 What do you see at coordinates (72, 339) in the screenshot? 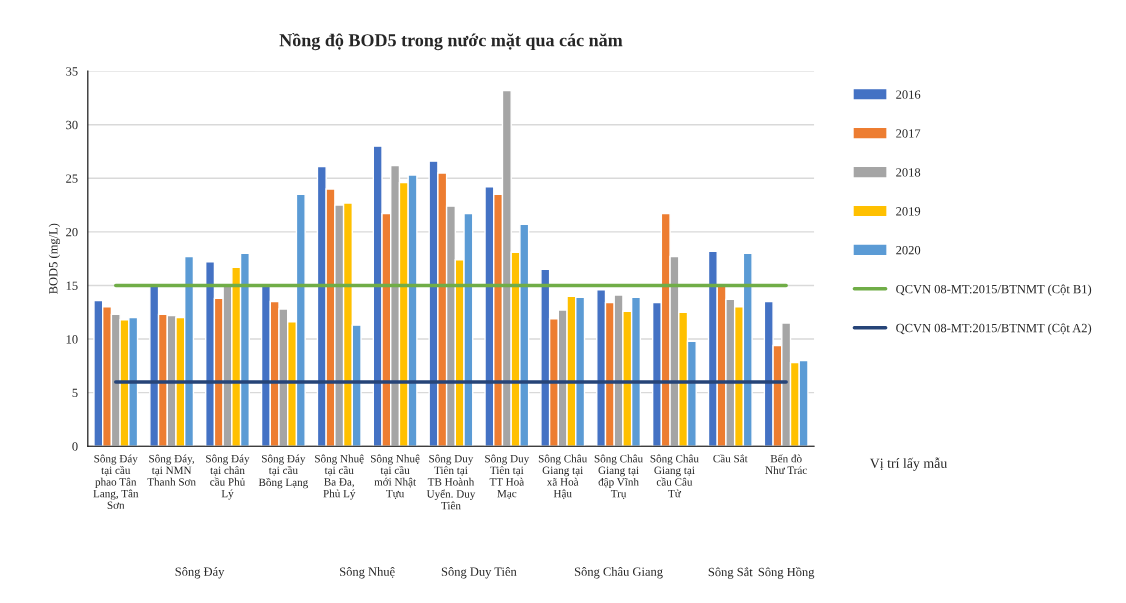
I see `y-tick-label: 10` at bounding box center [72, 339].